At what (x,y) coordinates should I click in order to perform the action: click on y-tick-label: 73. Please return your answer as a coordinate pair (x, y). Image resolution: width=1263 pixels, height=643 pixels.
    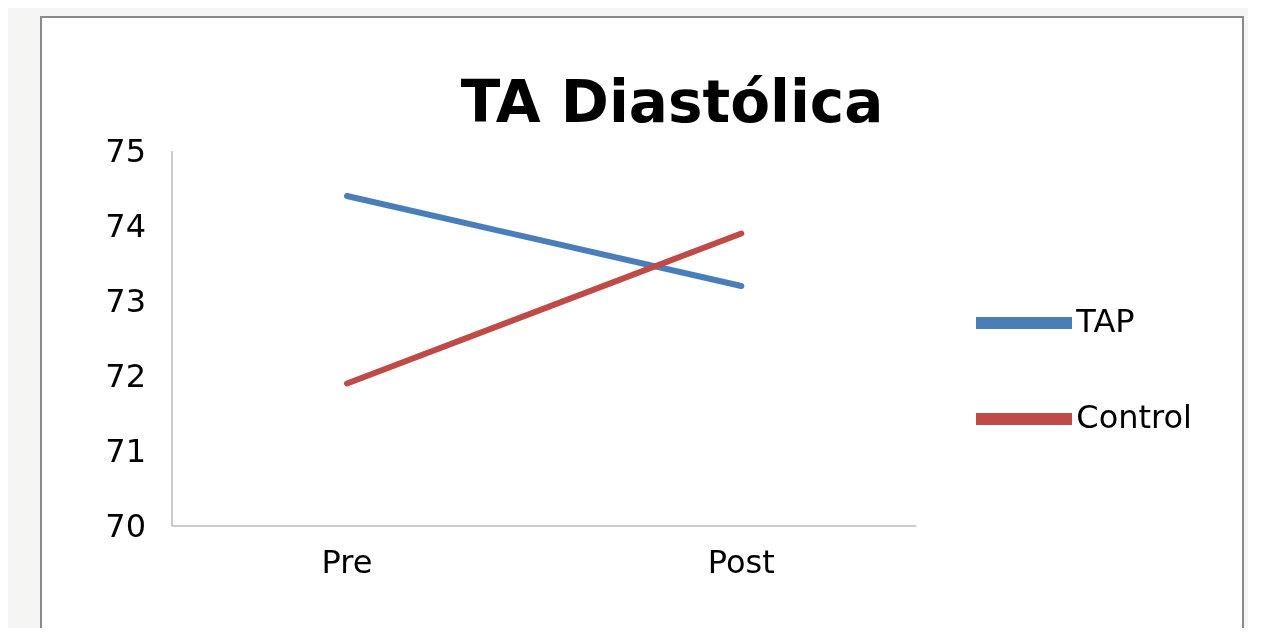
    Looking at the image, I should click on (125, 301).